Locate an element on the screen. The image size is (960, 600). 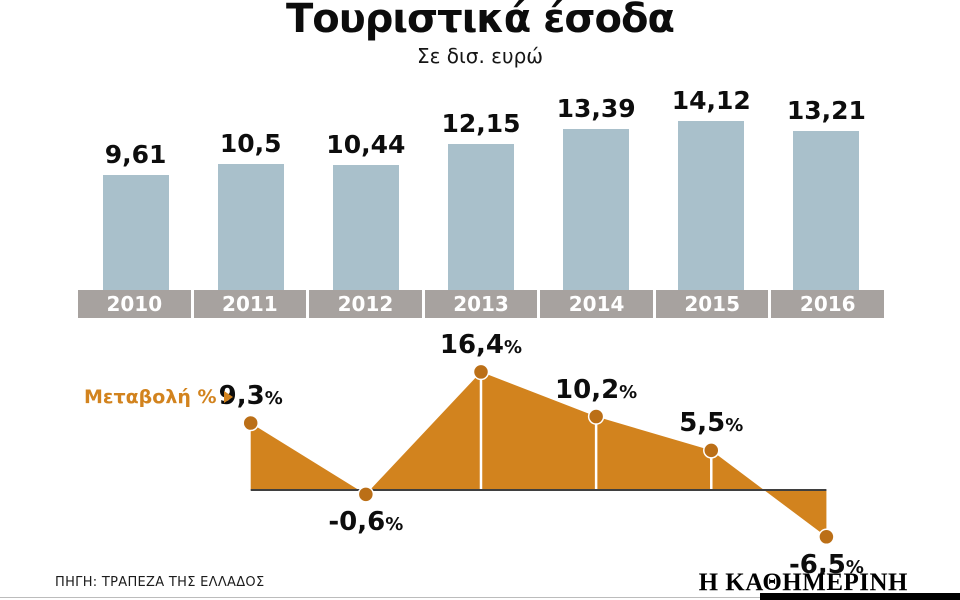
bar-2014 is located at coordinates (596, 209).